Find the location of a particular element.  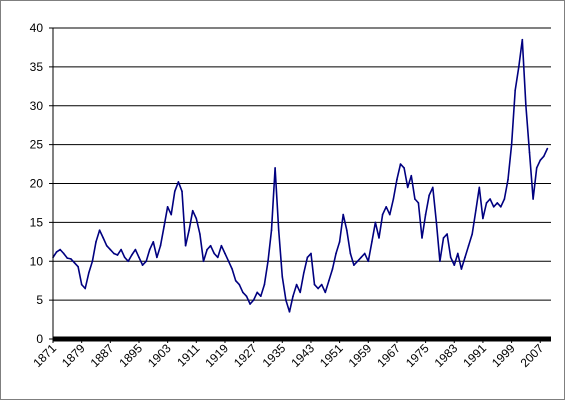

x-tick-label: 1903 is located at coordinates (159, 355).